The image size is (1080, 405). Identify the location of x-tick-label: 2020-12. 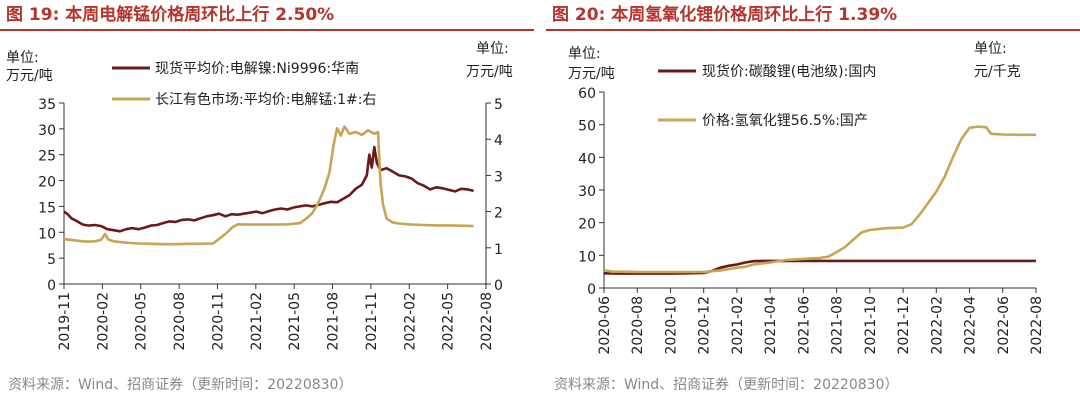
(705, 325).